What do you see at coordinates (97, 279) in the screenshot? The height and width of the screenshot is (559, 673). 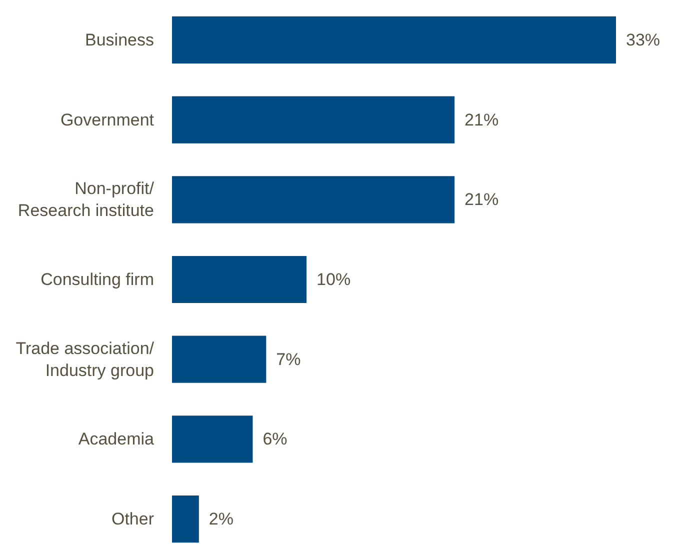 I see `y-tick-label: Consulting firm` at bounding box center [97, 279].